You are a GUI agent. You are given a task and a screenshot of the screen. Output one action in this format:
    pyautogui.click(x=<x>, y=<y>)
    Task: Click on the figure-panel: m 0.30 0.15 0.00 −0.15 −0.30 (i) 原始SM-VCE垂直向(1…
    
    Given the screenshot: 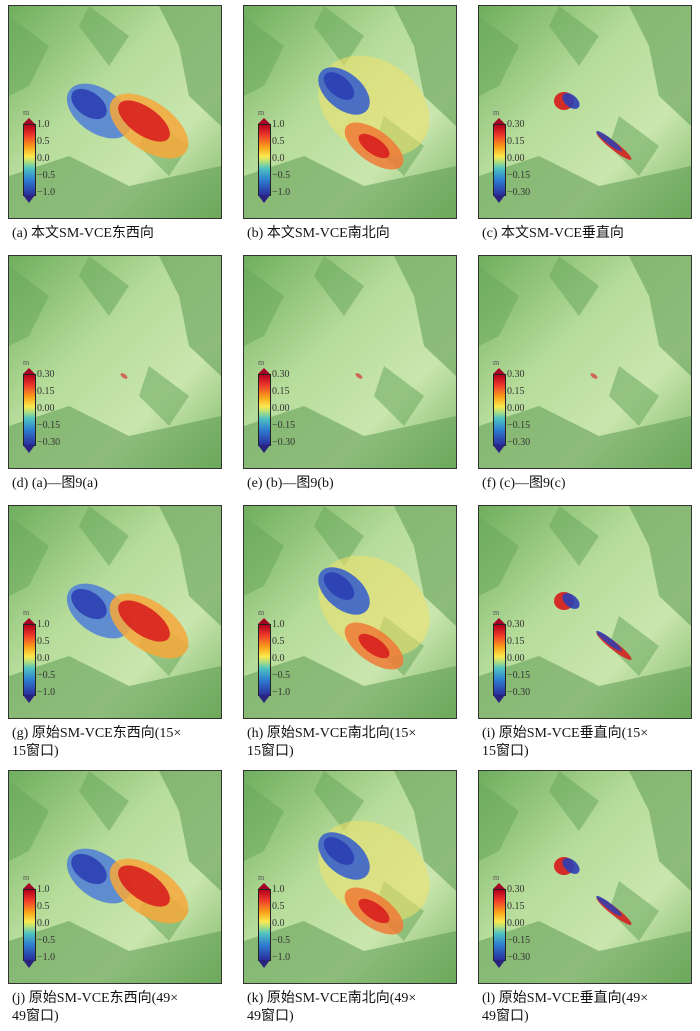 What is the action you would take?
    pyautogui.click(x=585, y=633)
    